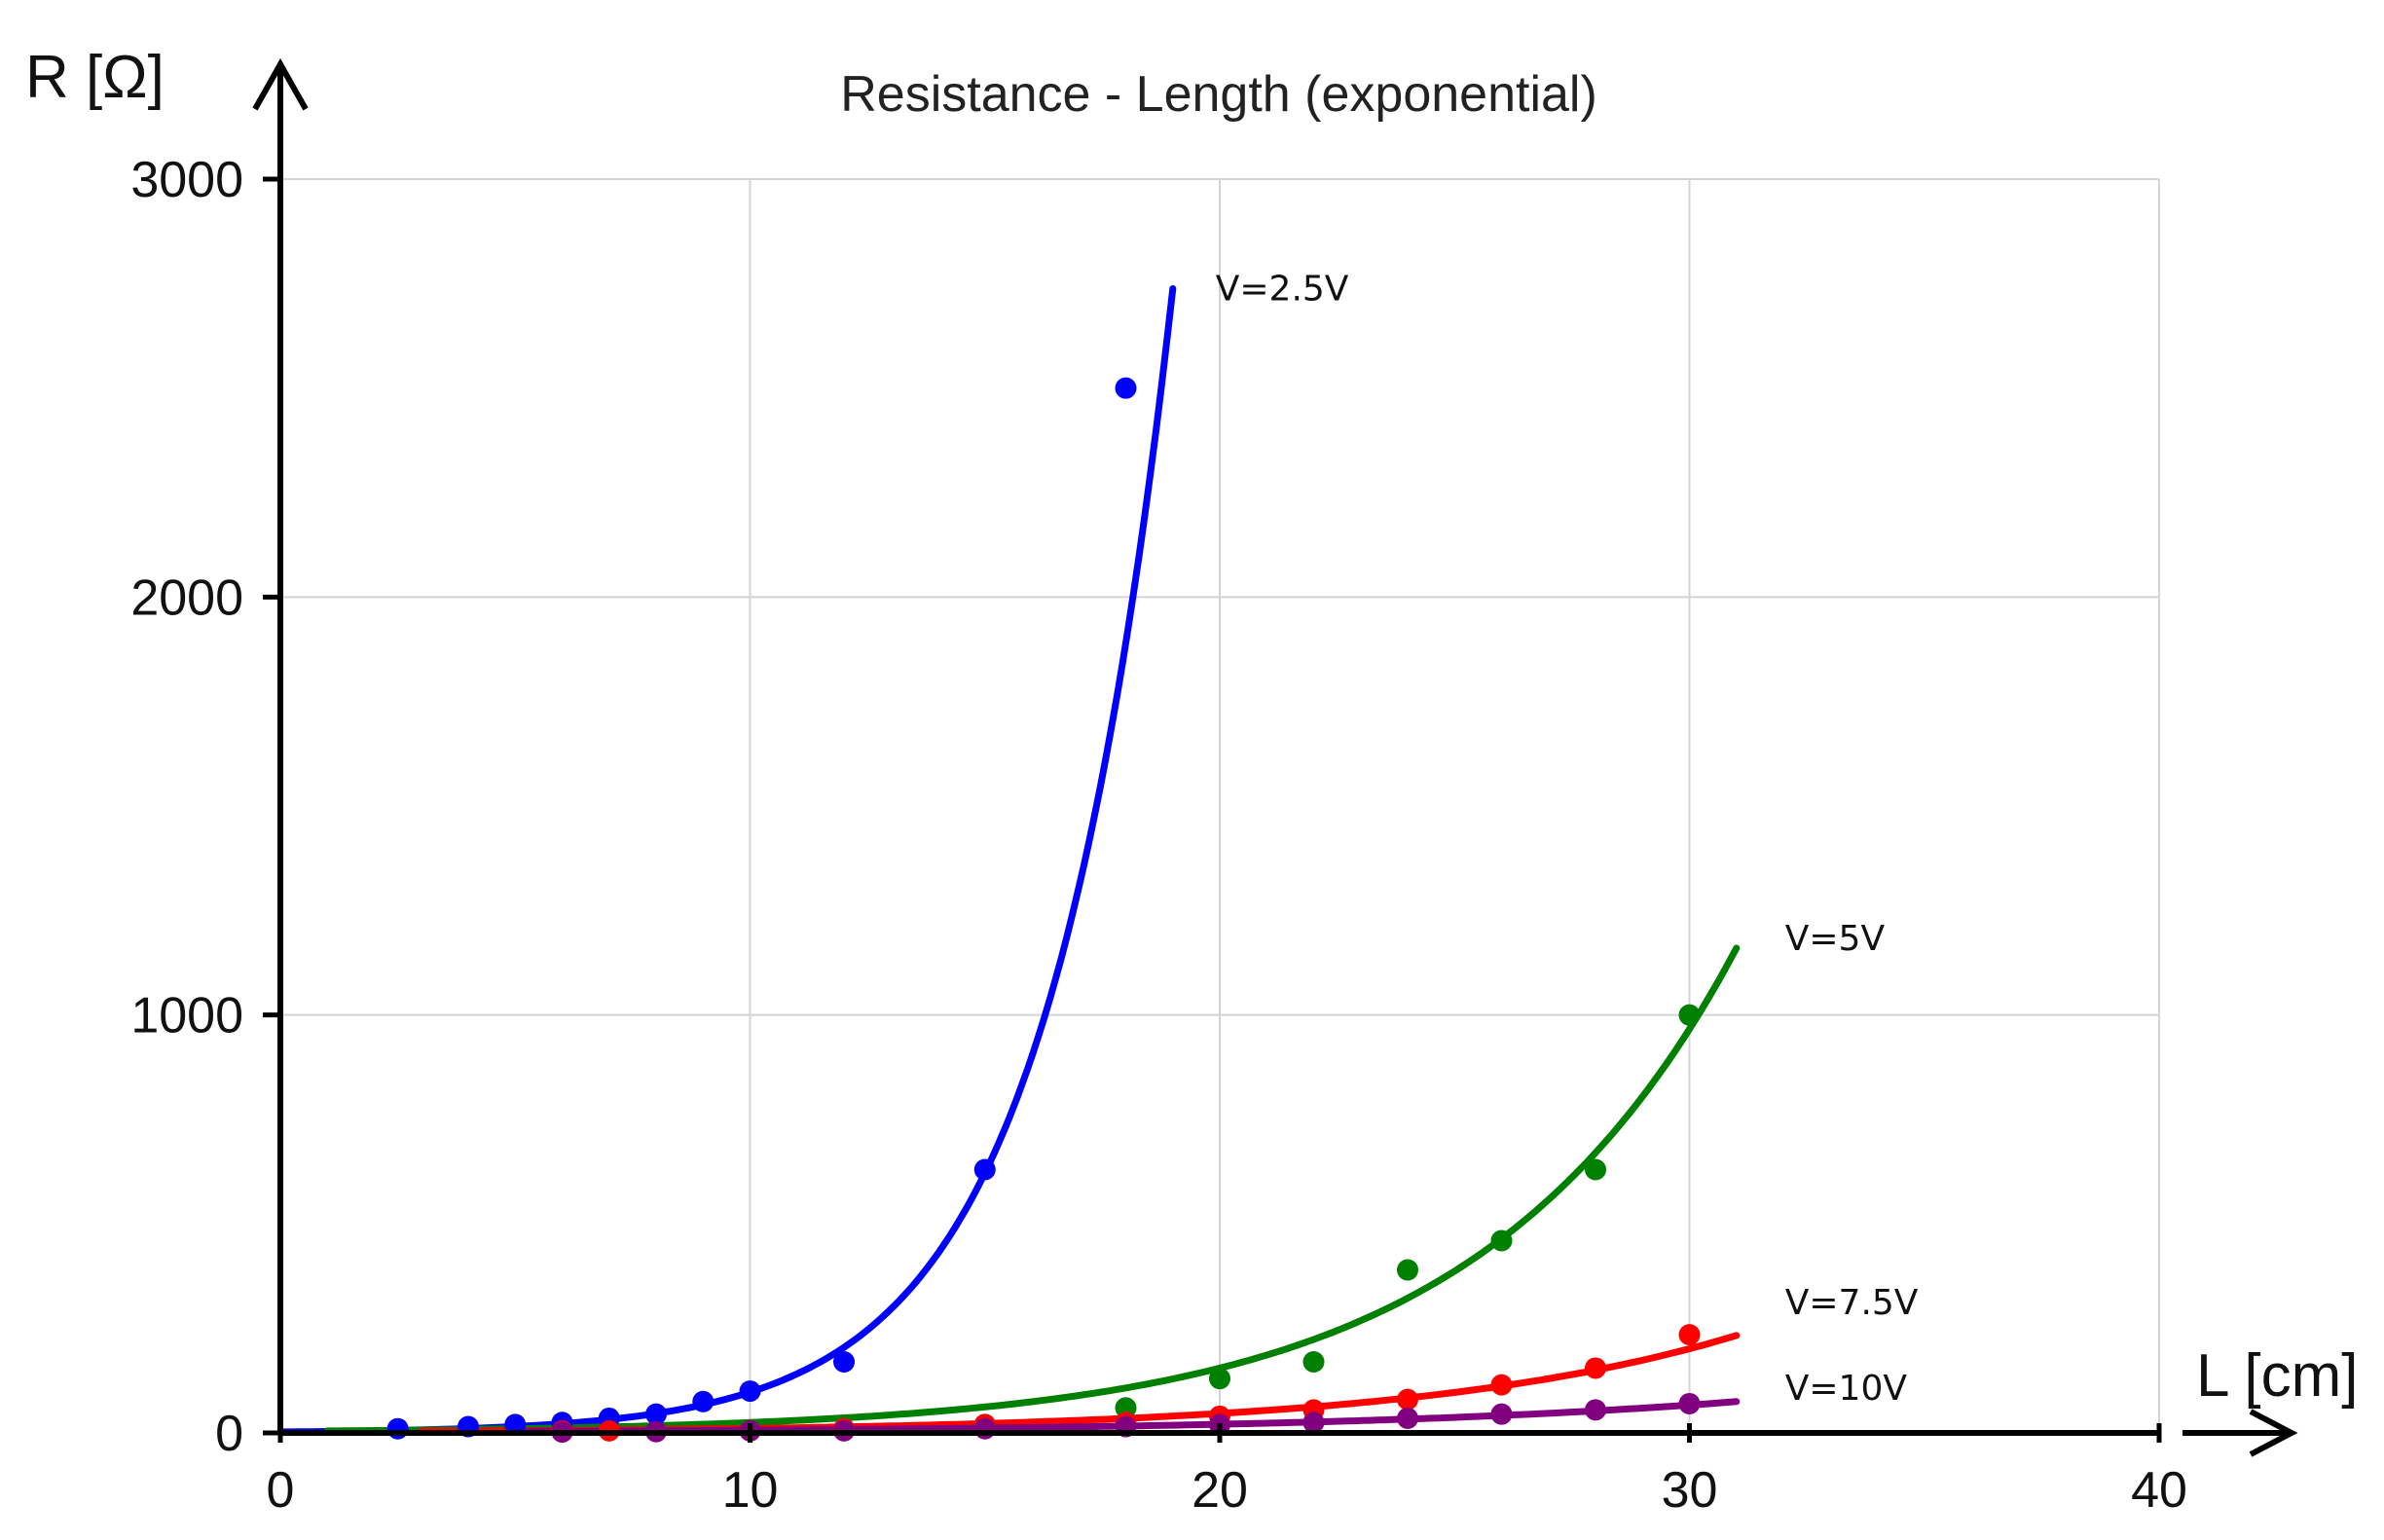 The height and width of the screenshot is (1540, 2384). Describe the element at coordinates (186, 180) in the screenshot. I see `y-tick-label: 3000` at that location.